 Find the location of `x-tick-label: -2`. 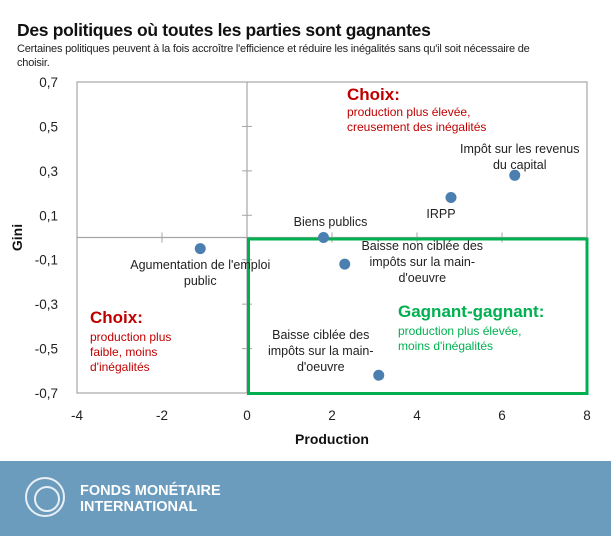

x-tick-label: -2 is located at coordinates (162, 415).